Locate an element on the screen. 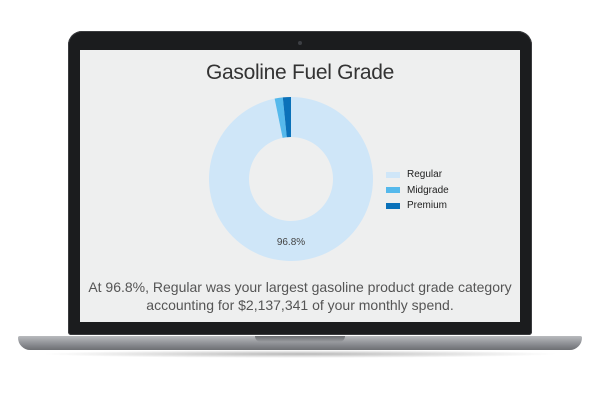  legend-label: Premium is located at coordinates (427, 206).